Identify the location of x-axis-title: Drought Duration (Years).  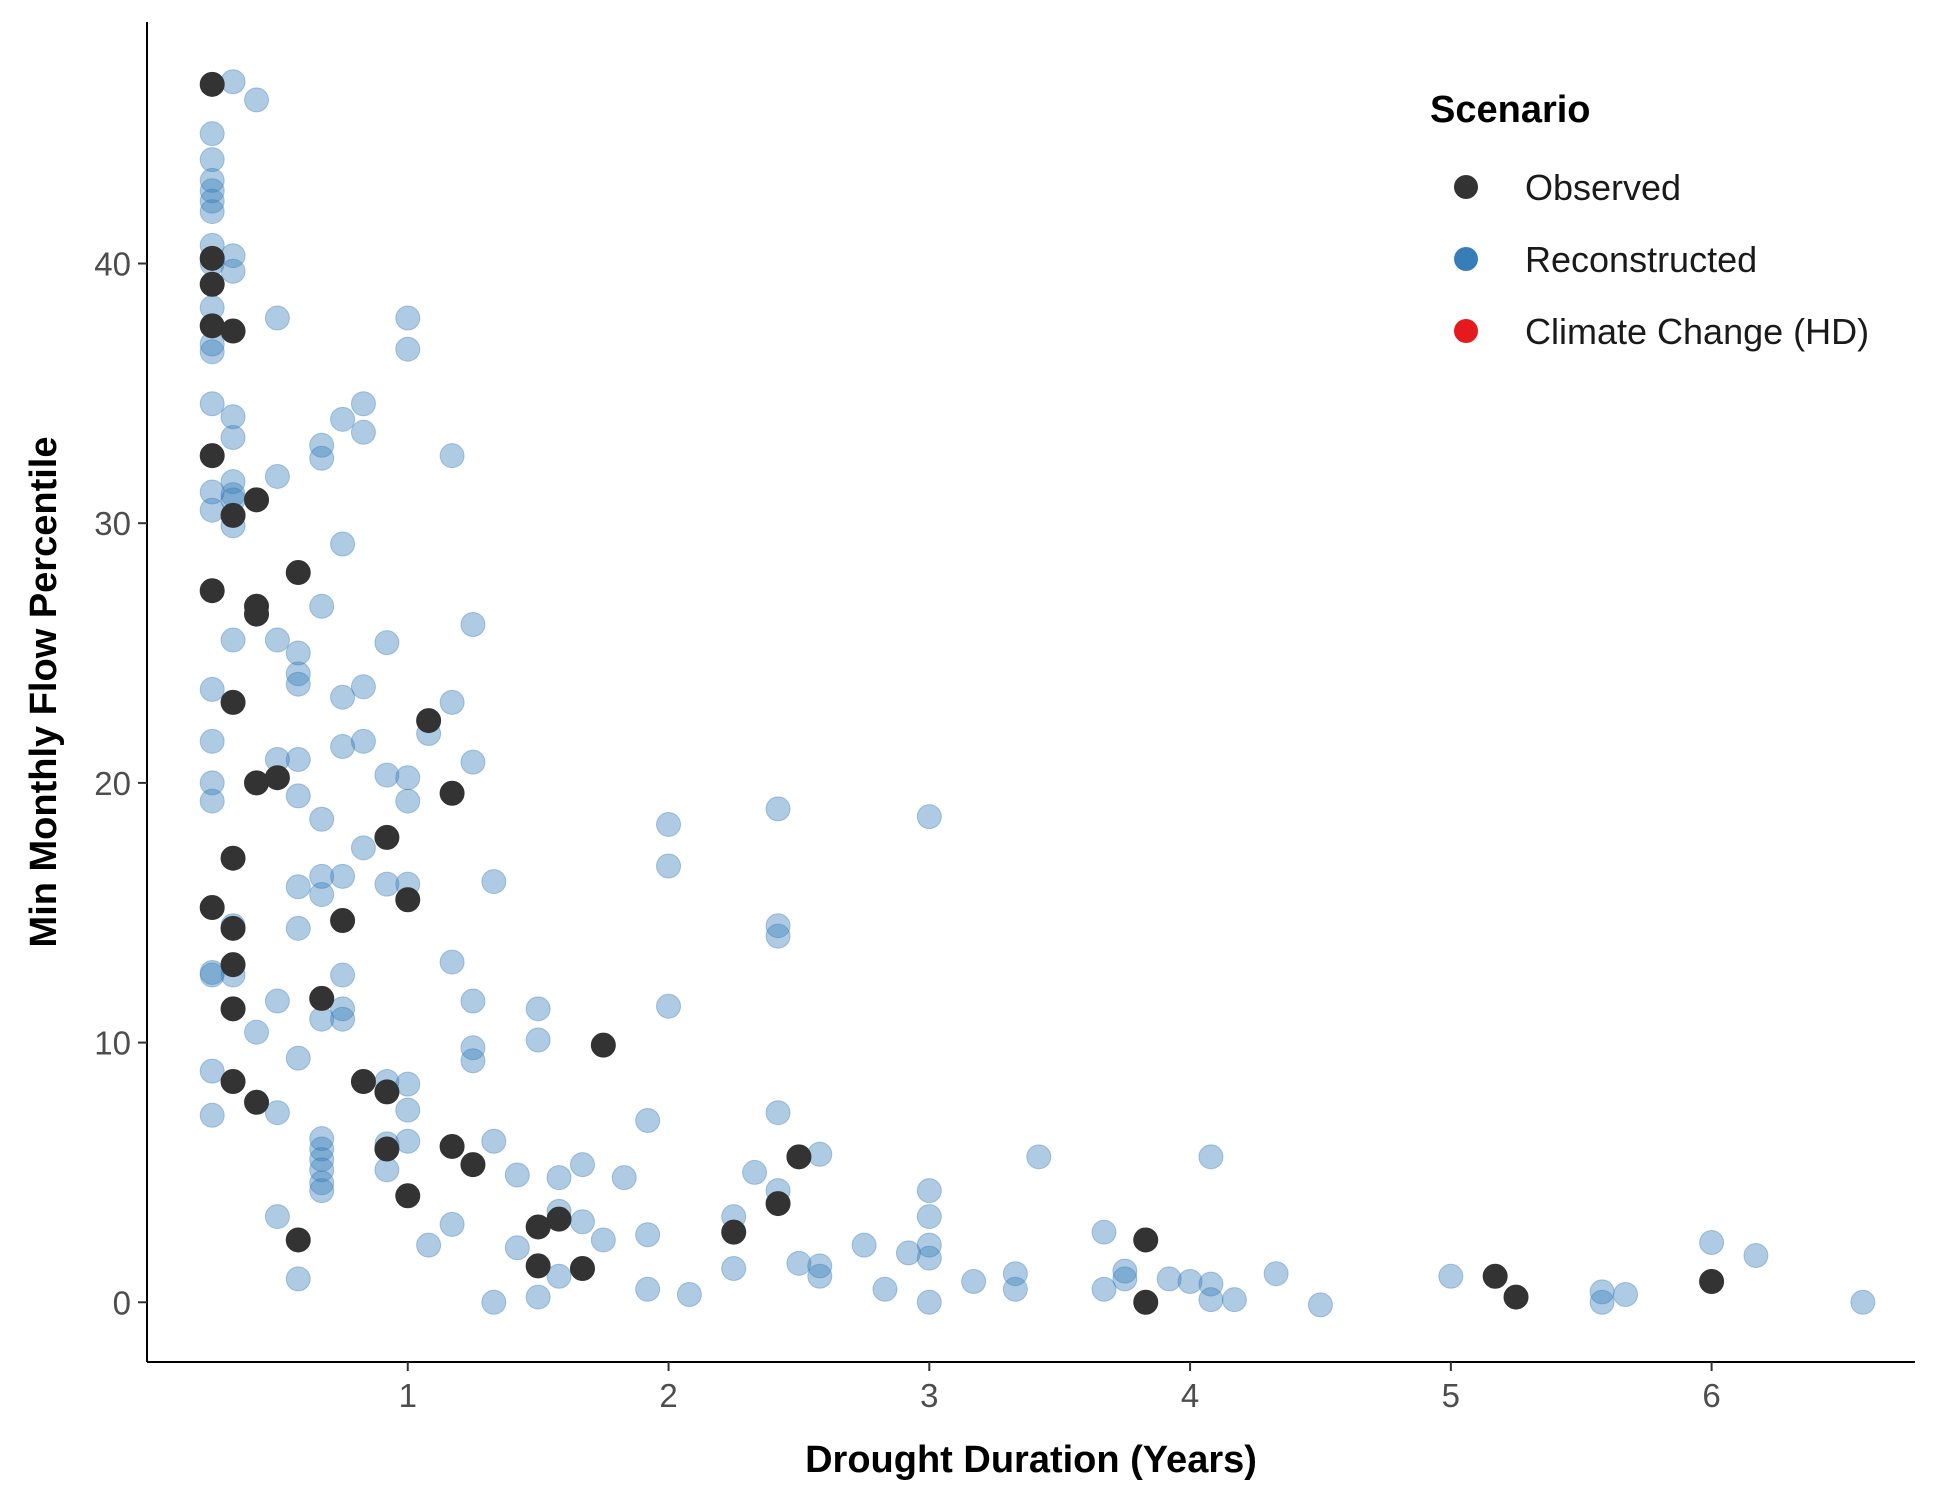
(1031, 1460).